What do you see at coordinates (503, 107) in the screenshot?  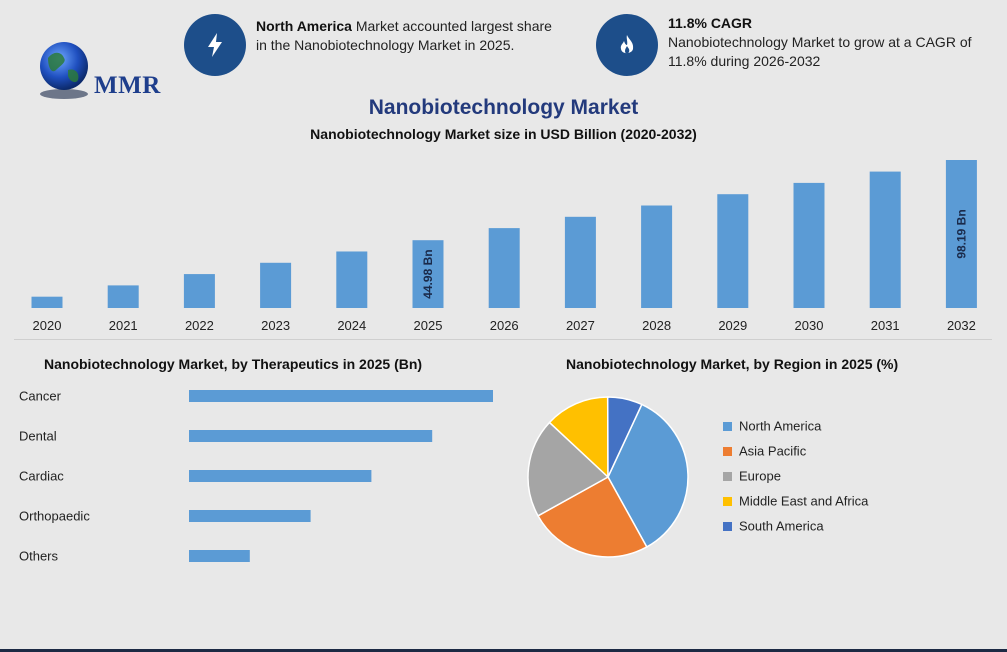 I see `chart-main-title: Nanobiotechnology Market` at bounding box center [503, 107].